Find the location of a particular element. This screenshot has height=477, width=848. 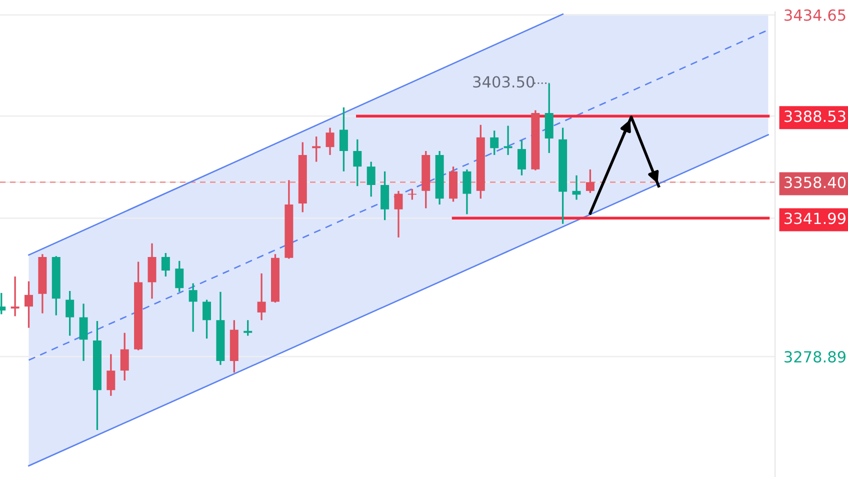

y-tick-label: 3278.89 is located at coordinates (815, 357).